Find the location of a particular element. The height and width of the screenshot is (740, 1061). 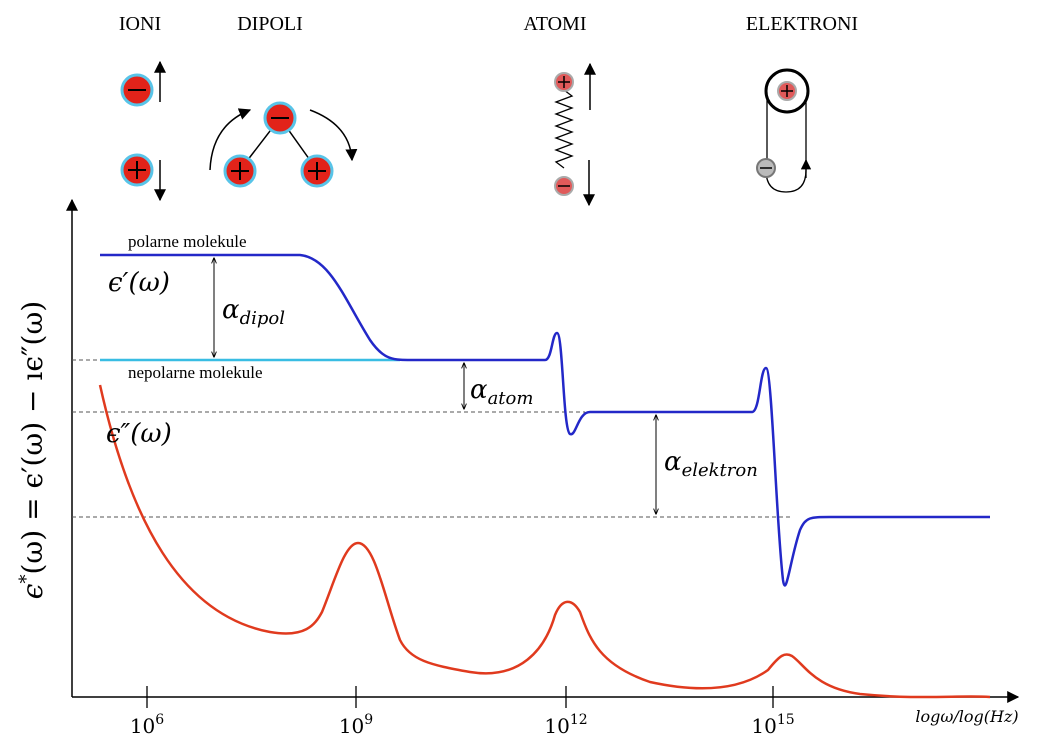

electron-icon is located at coordinates (784, 130).